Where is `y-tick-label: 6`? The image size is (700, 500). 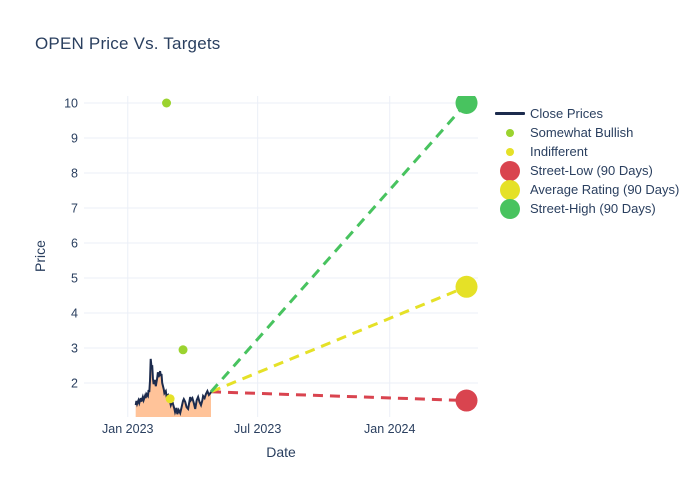
y-tick-label: 6 is located at coordinates (74, 244).